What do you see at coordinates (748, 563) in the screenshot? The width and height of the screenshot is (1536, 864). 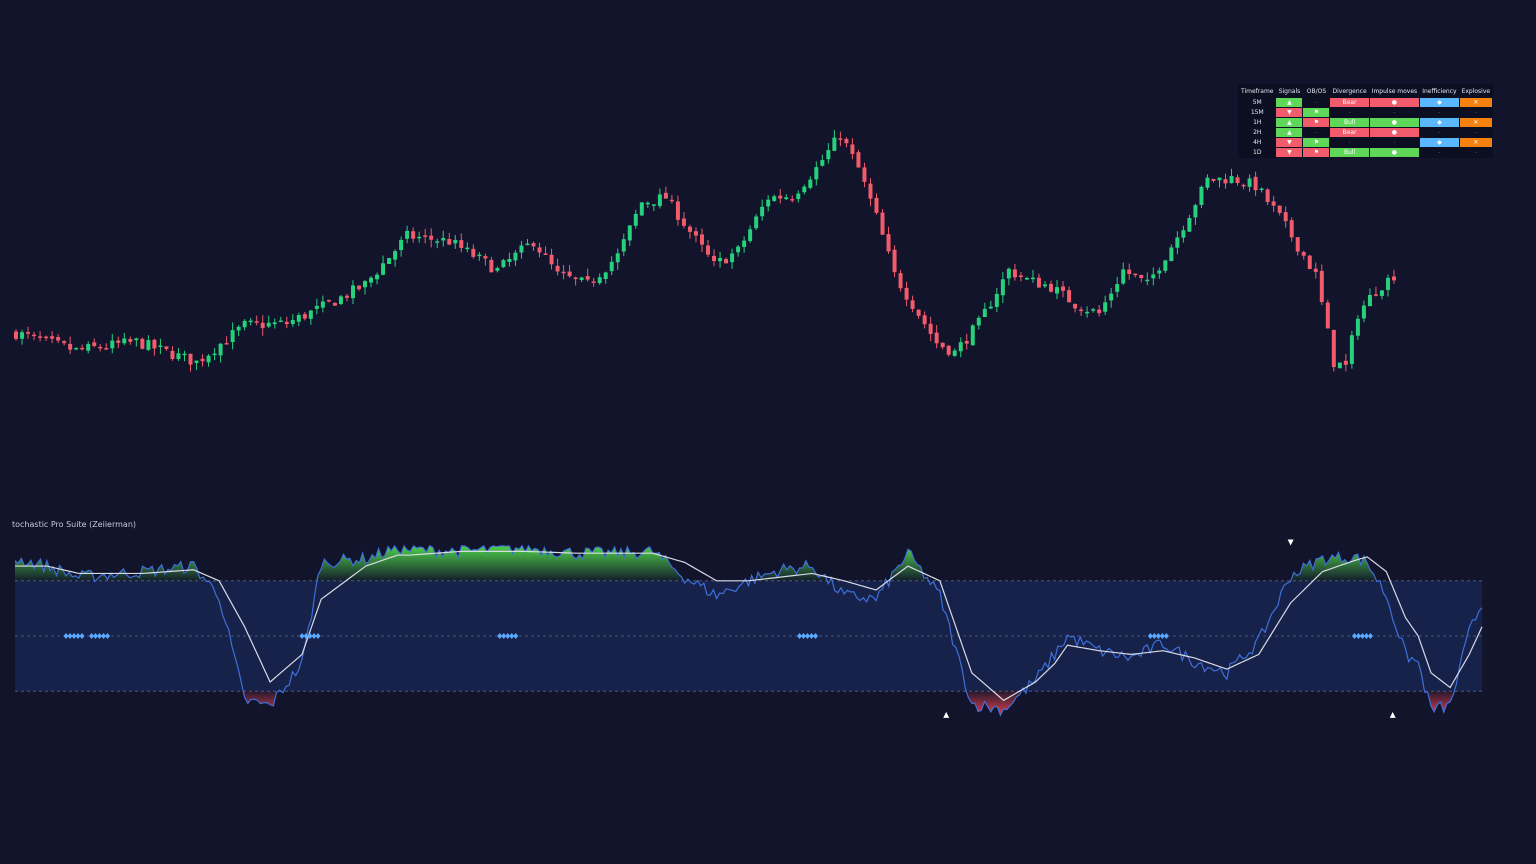 I see `overbought-fill` at bounding box center [748, 563].